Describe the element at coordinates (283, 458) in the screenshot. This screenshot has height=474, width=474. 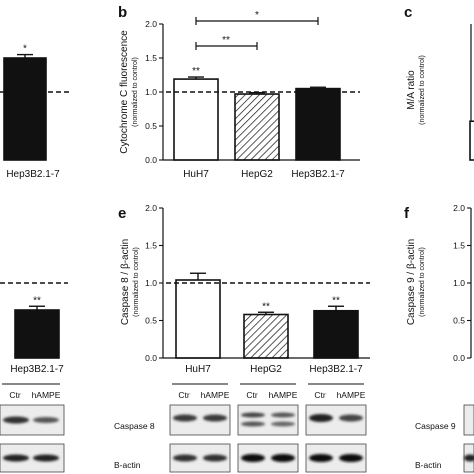
I see `blot-e-1-bottom-band-hampe` at that location.